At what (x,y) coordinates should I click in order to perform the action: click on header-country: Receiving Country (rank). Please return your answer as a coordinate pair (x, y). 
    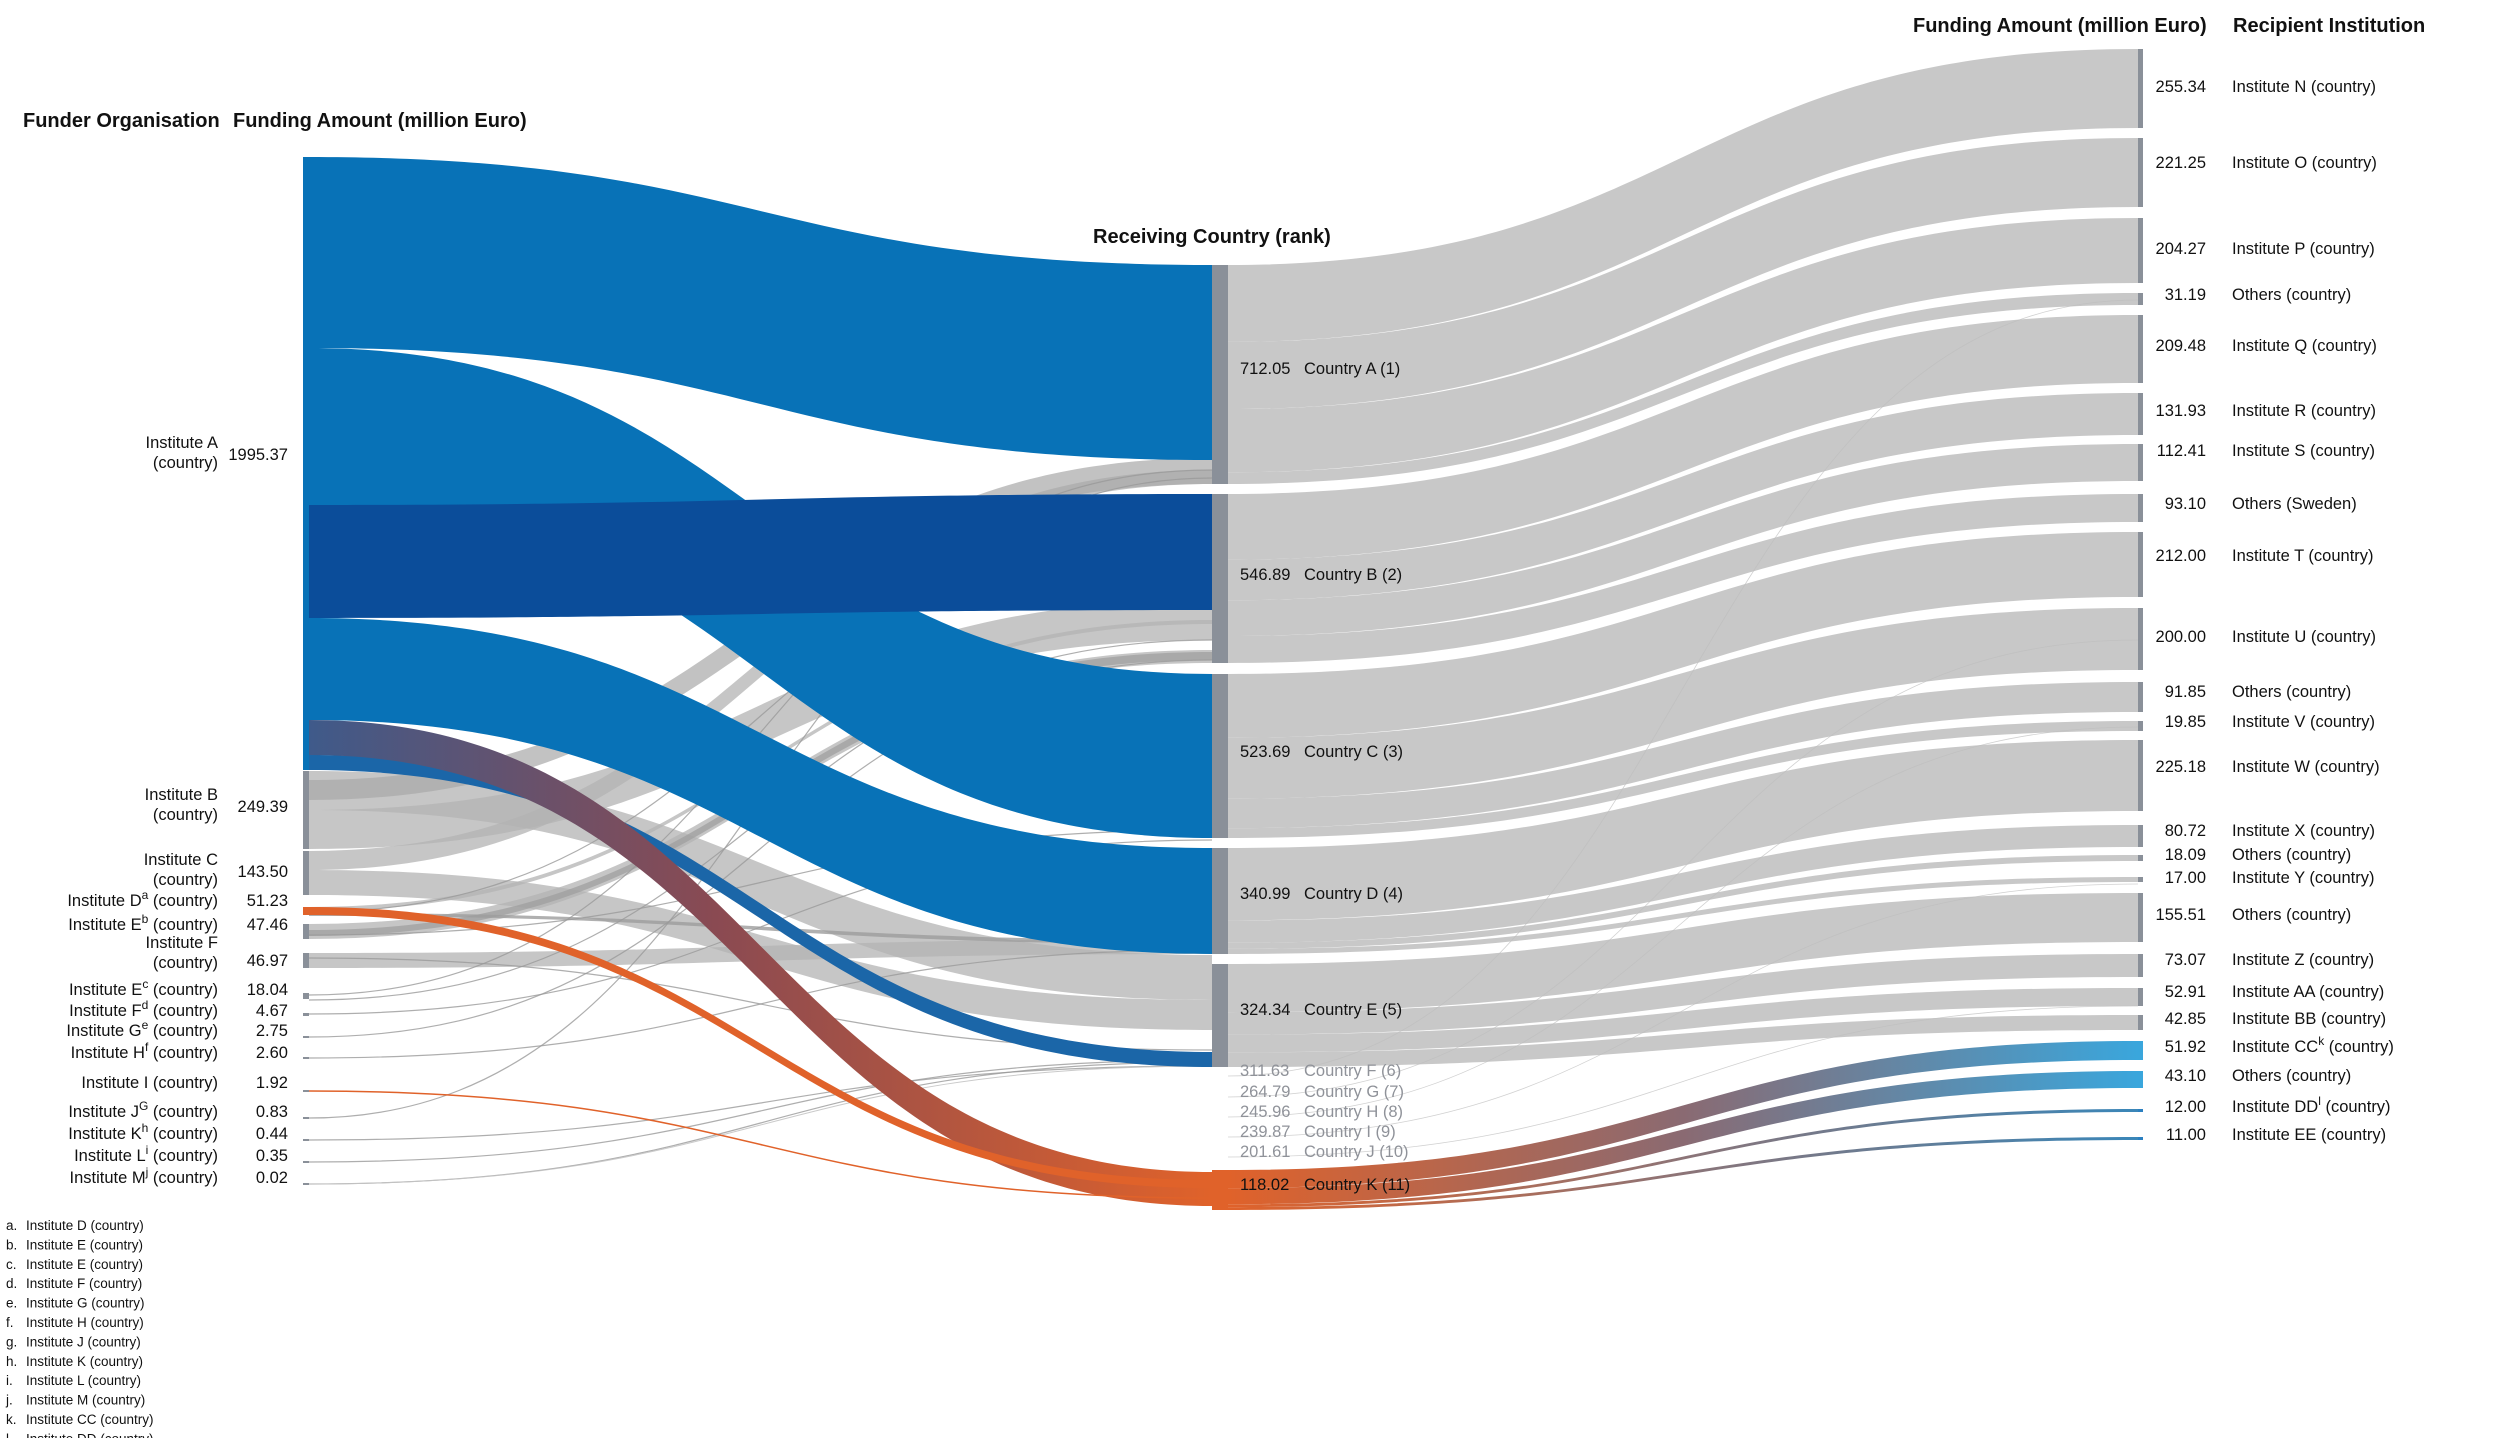
    Looking at the image, I should click on (1212, 237).